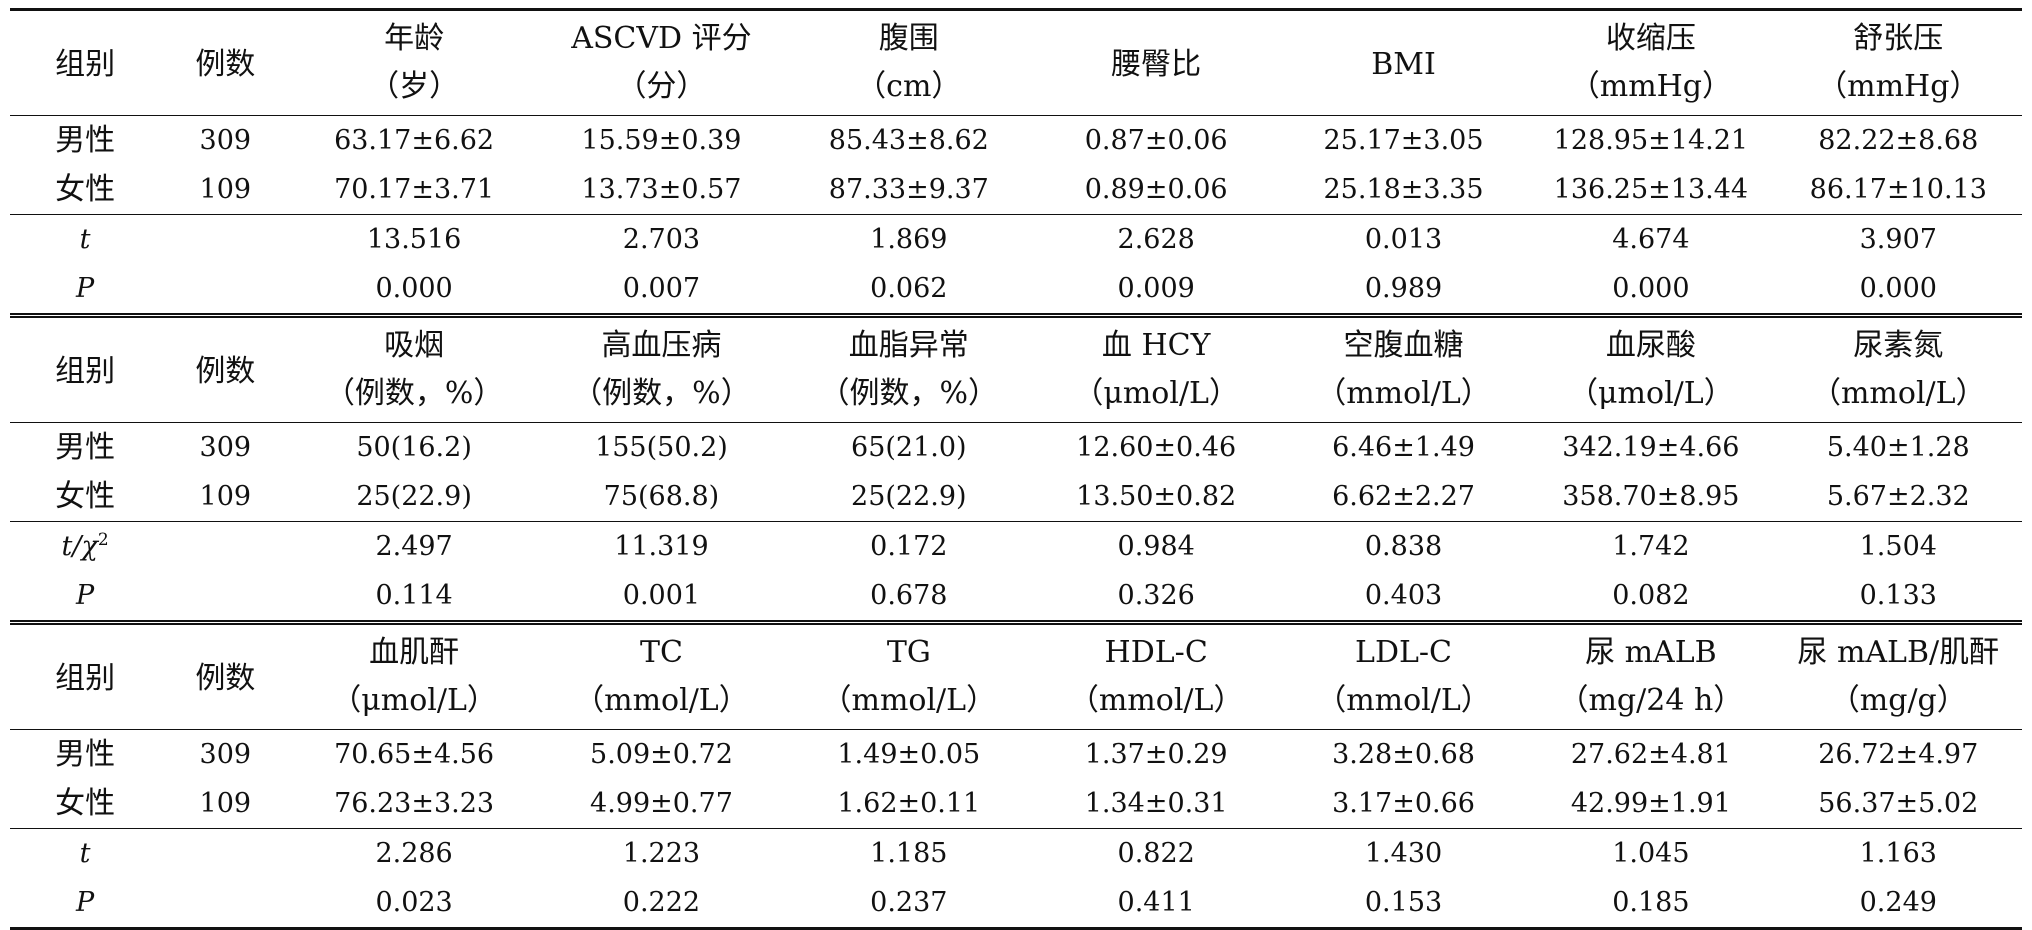  Describe the element at coordinates (1403, 496) in the screenshot. I see `value-cell: 6.62±2.27` at that location.